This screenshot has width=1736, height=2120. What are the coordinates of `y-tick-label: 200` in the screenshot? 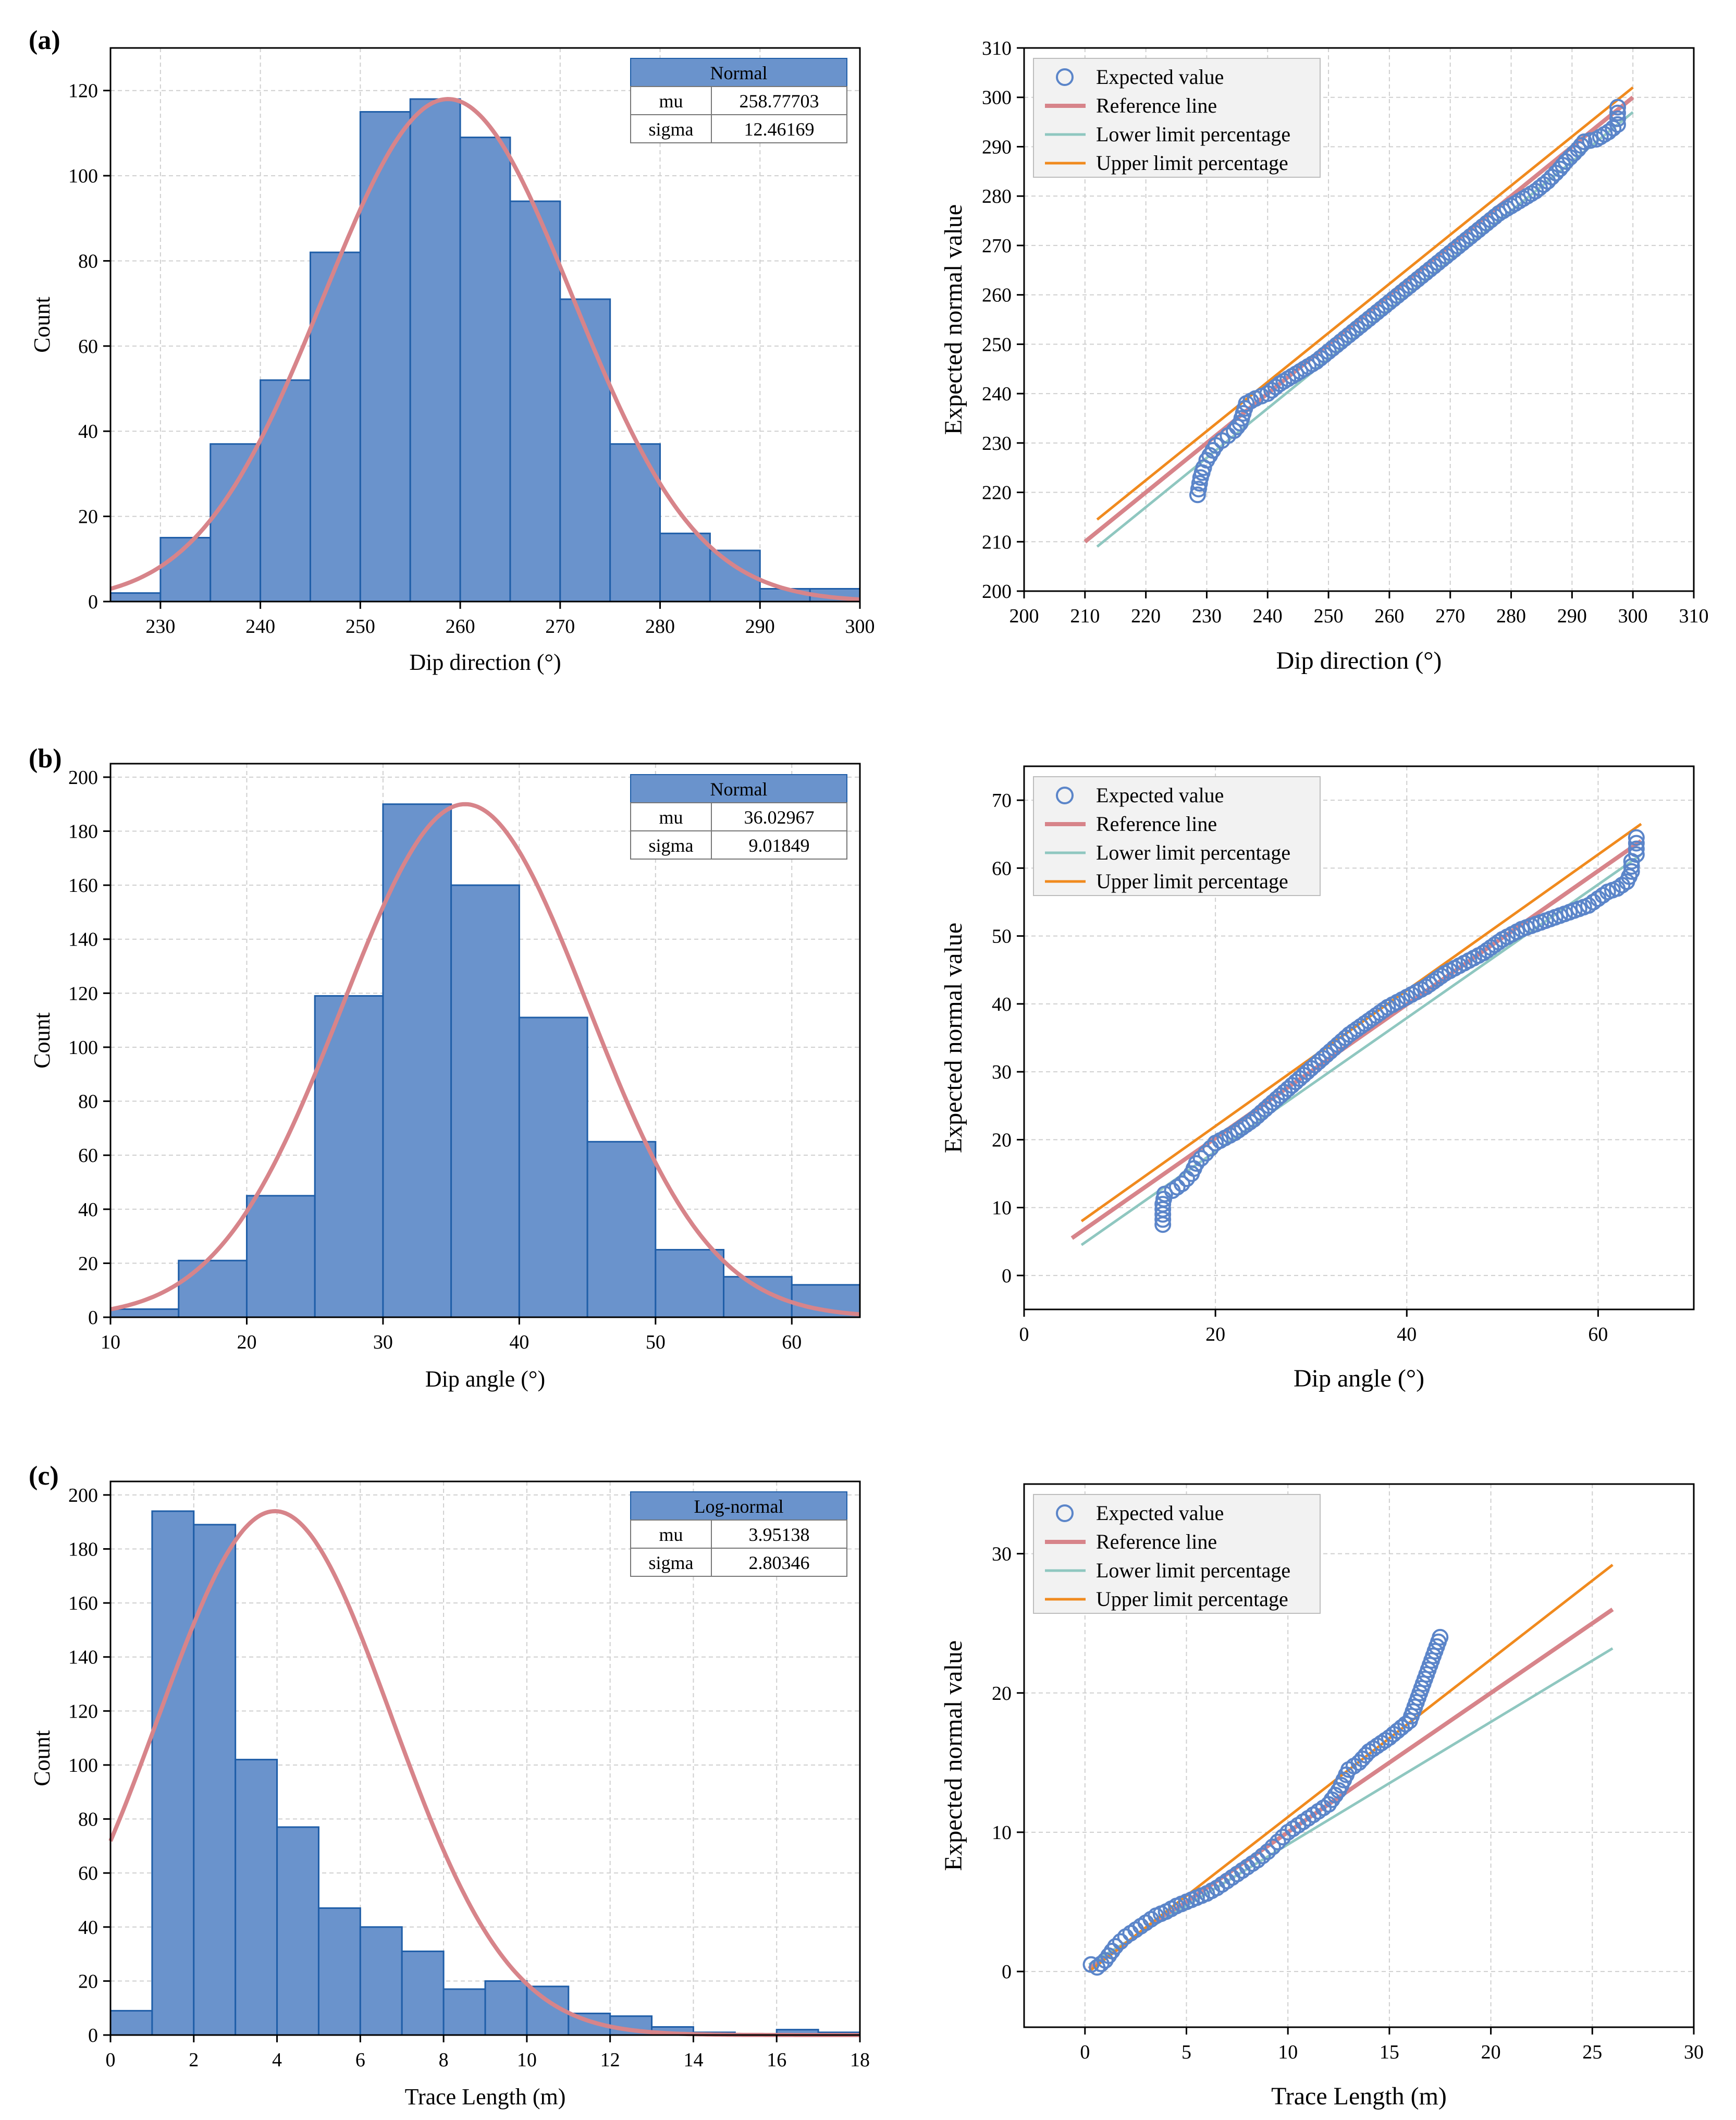 It's located at (997, 592).